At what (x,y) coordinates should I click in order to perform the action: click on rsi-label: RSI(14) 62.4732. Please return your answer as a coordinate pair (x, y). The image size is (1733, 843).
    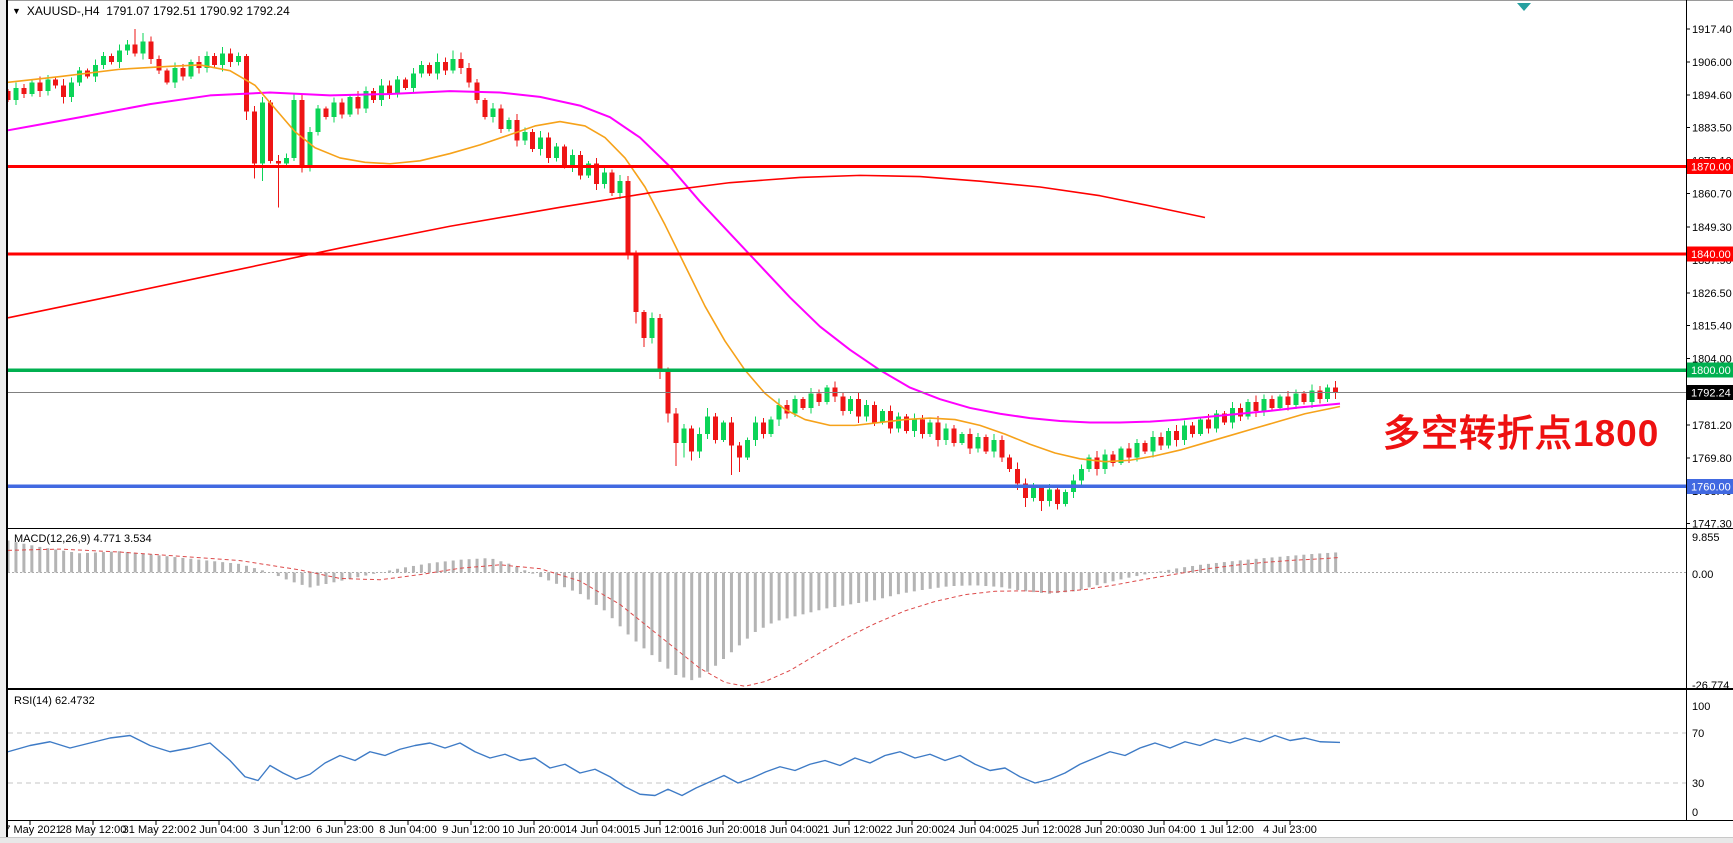
    Looking at the image, I should click on (54, 701).